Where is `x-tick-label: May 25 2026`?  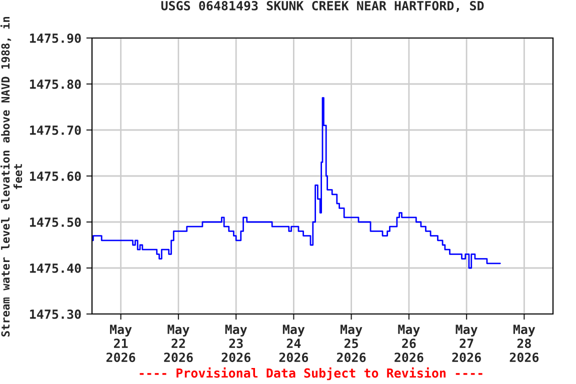 x-tick-label: May 25 2026 is located at coordinates (351, 343).